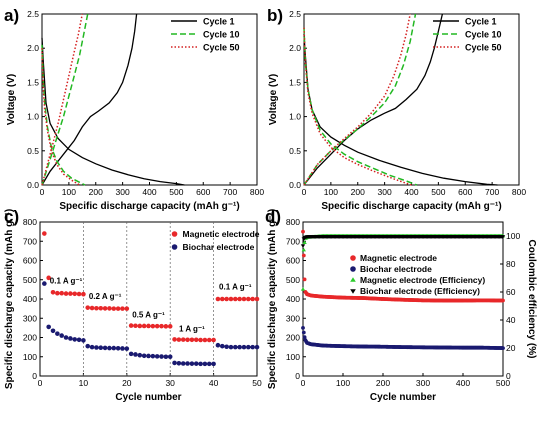  Describe the element at coordinates (483, 35) in the screenshot. I see `legend-label: Cycle 10` at that location.